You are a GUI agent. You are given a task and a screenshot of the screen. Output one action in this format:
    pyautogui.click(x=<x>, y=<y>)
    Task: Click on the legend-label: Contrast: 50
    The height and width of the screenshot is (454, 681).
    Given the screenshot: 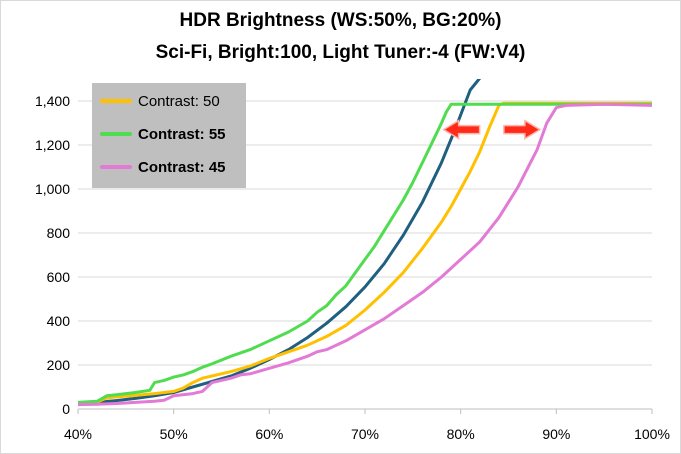 What is the action you would take?
    pyautogui.click(x=179, y=101)
    